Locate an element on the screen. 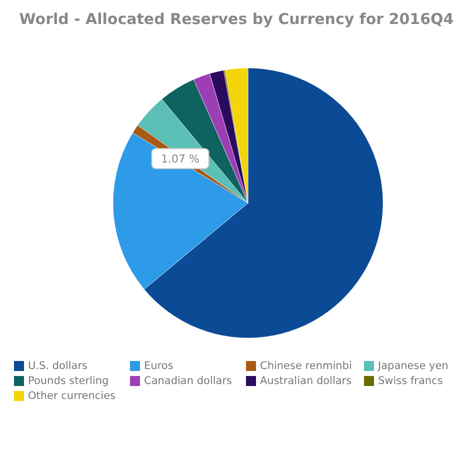  data-label: 1.07 % is located at coordinates (180, 159).